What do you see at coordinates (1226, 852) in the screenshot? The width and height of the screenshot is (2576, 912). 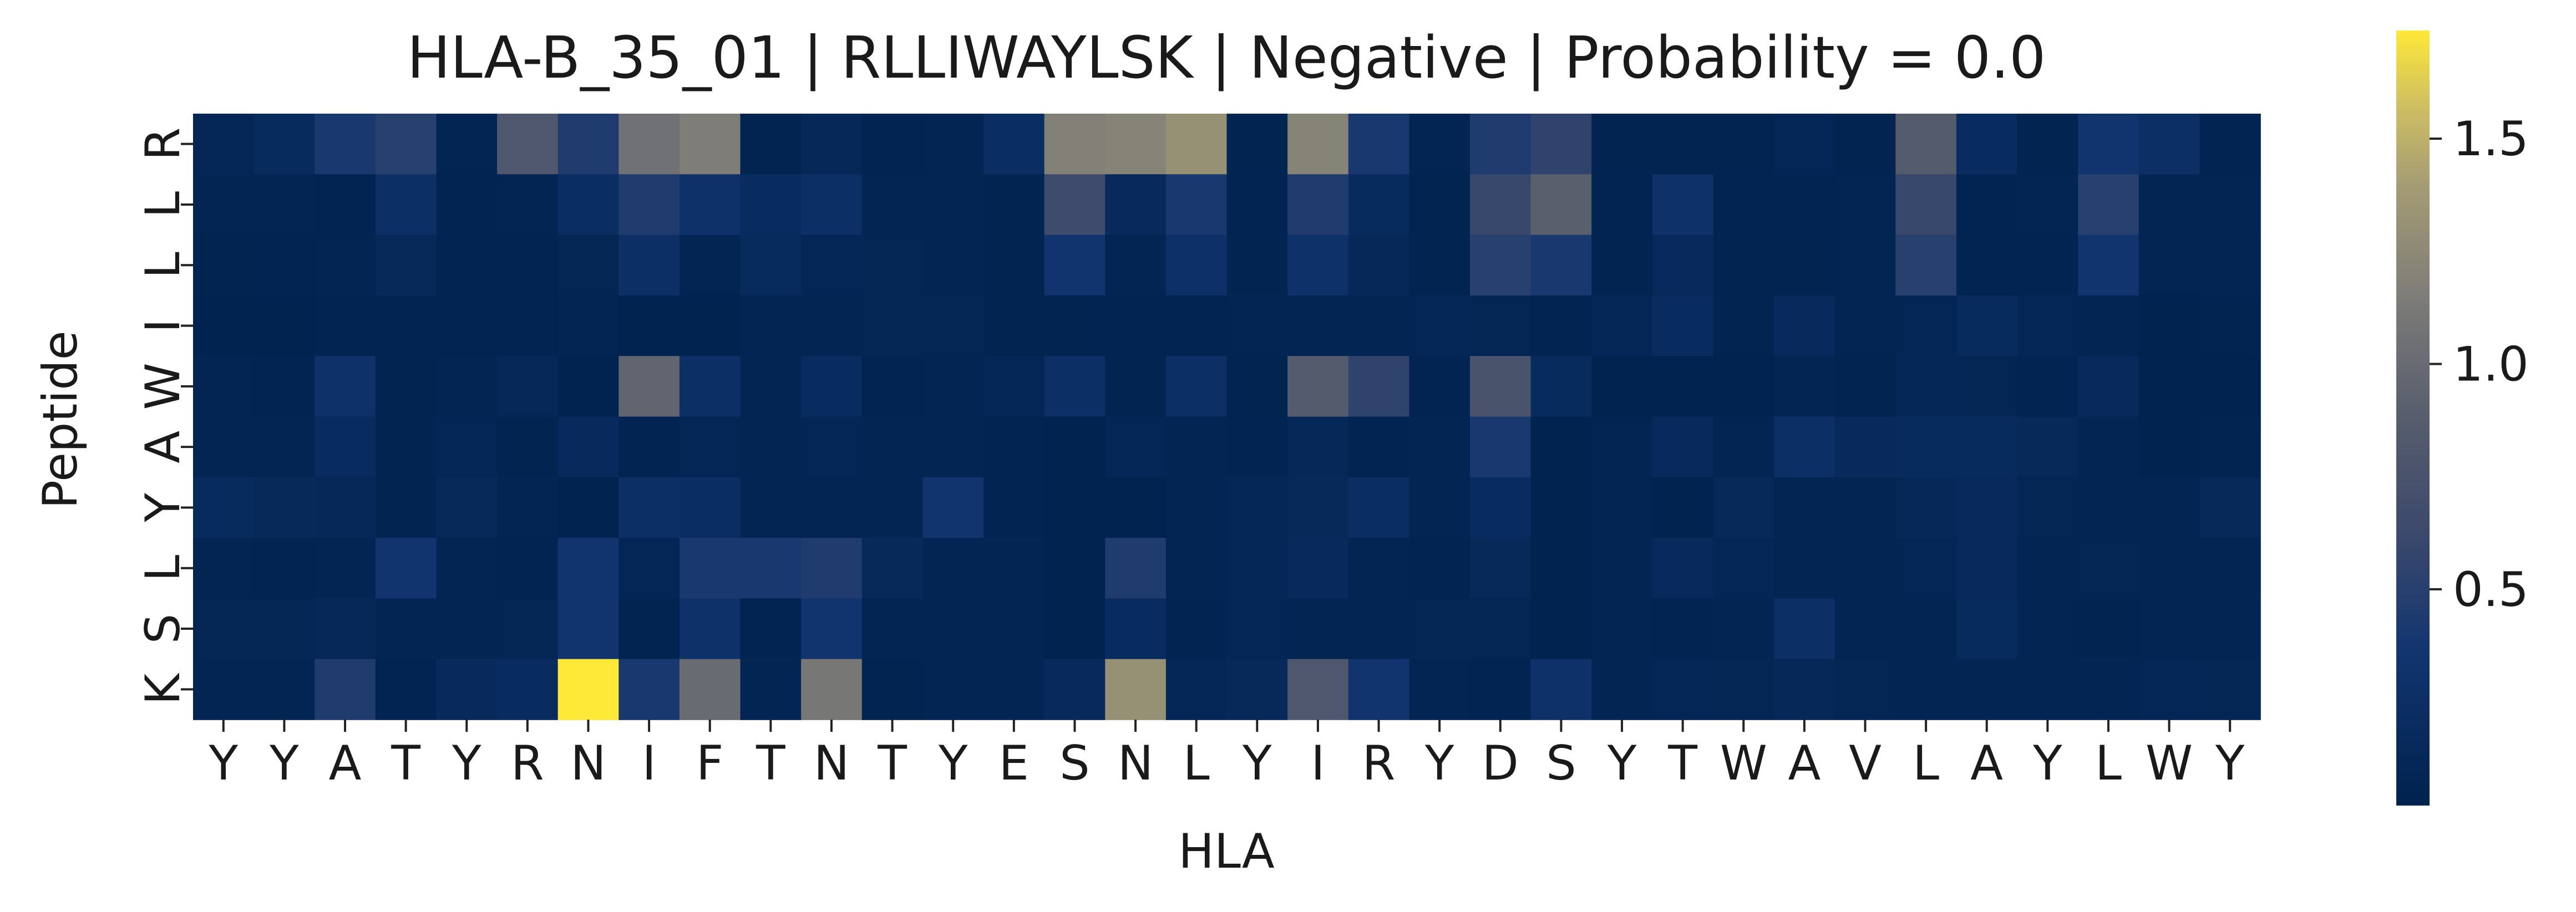 I see `x-axis-label: HLA` at bounding box center [1226, 852].